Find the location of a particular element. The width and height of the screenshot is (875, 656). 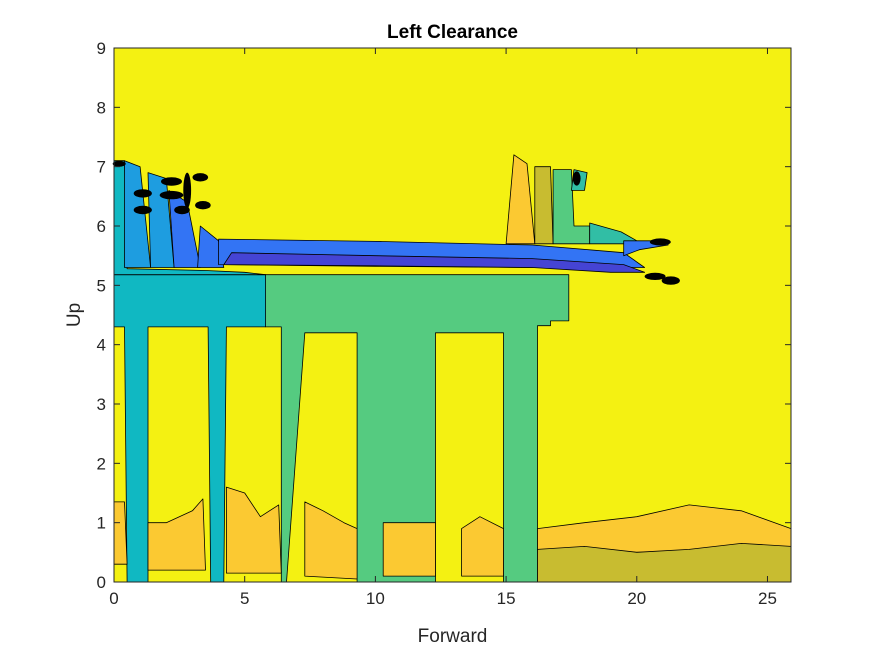

x-tick-label: 25 is located at coordinates (767, 598).